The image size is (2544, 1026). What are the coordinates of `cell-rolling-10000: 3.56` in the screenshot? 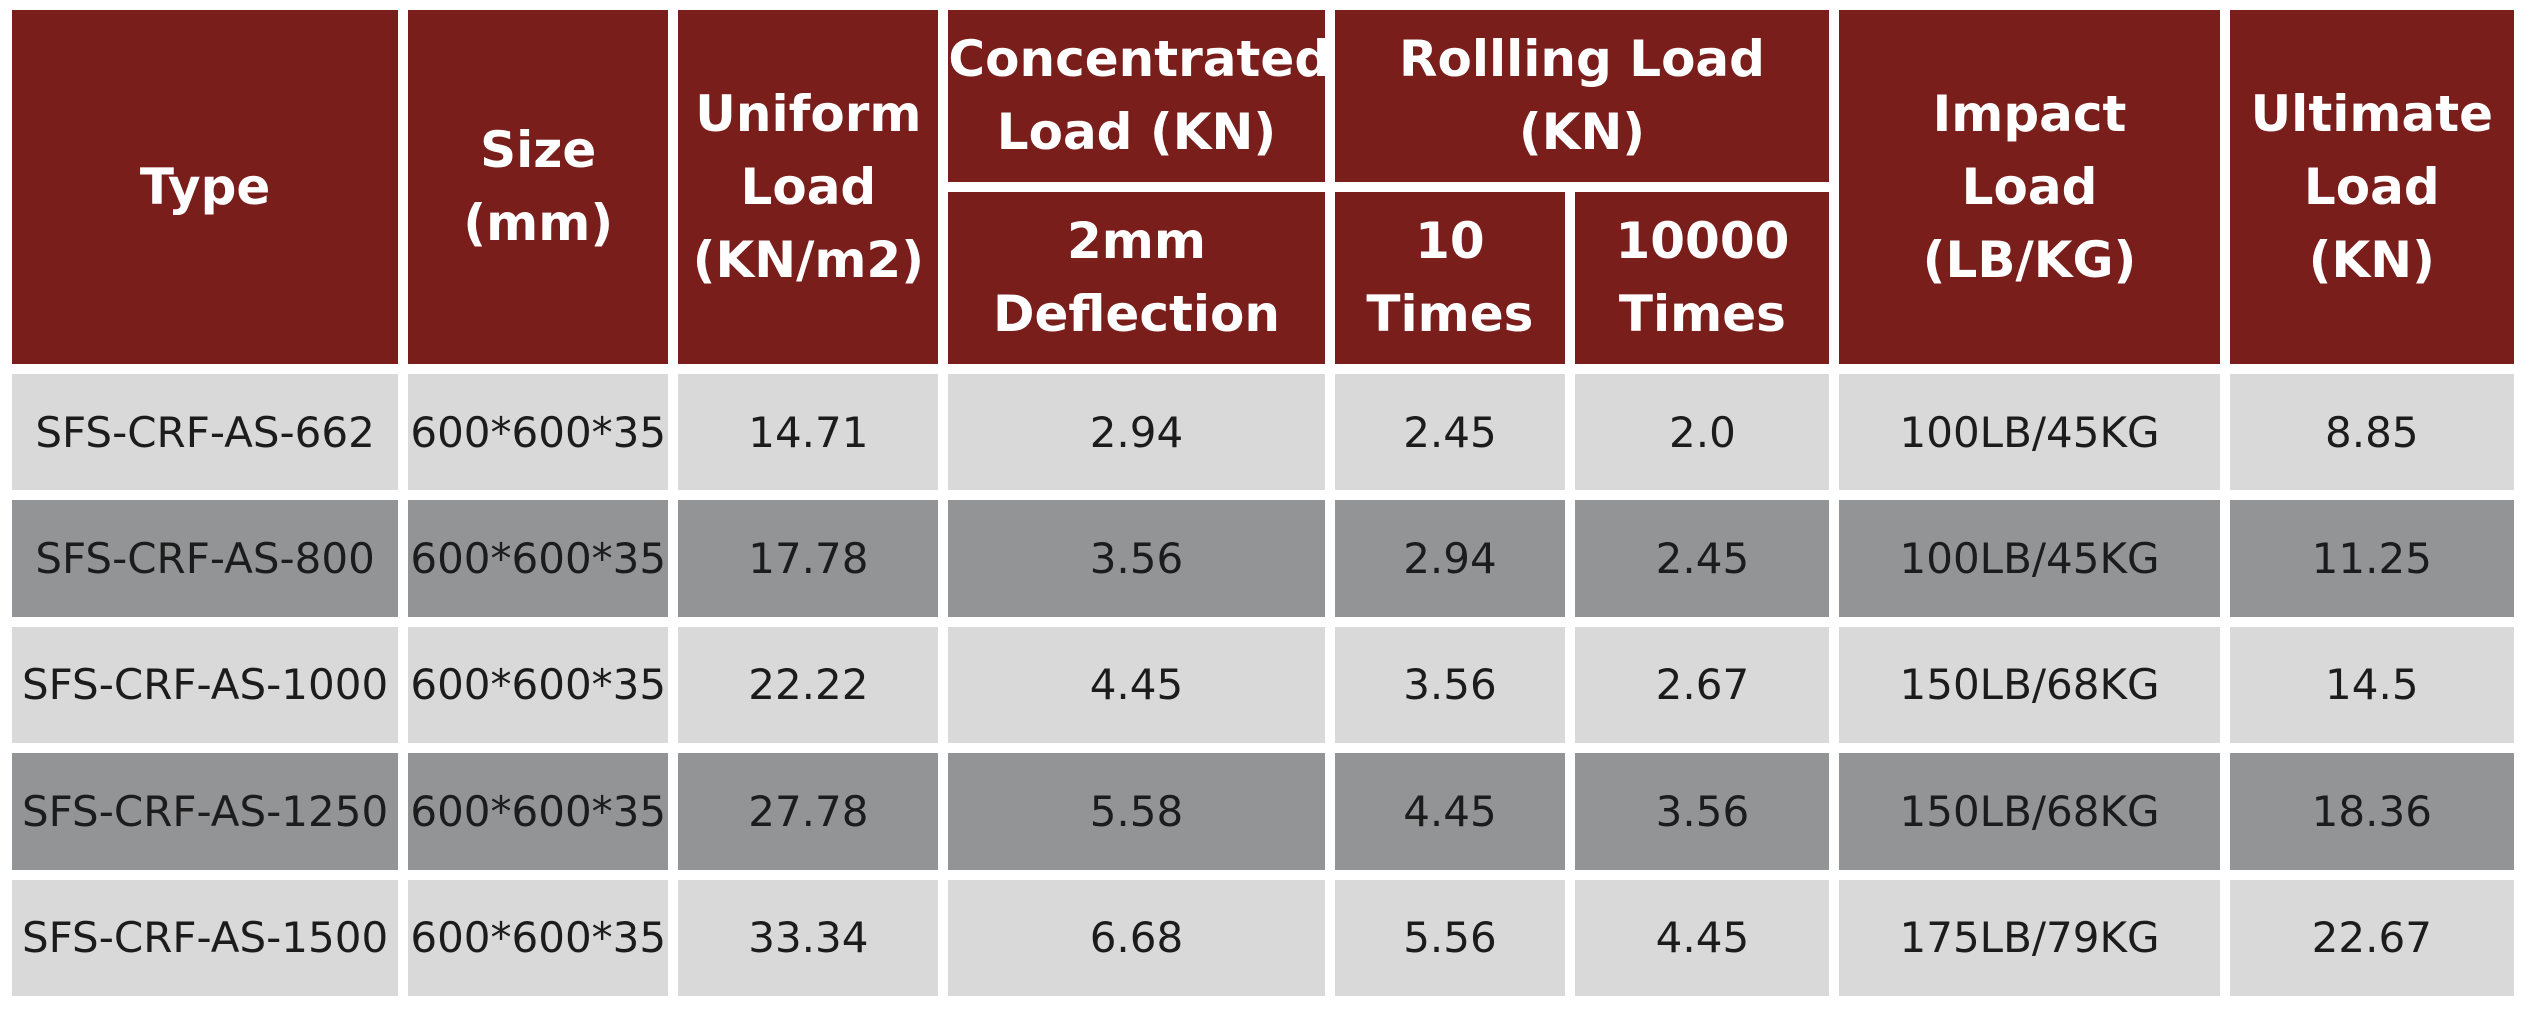 It's located at (1702, 811).